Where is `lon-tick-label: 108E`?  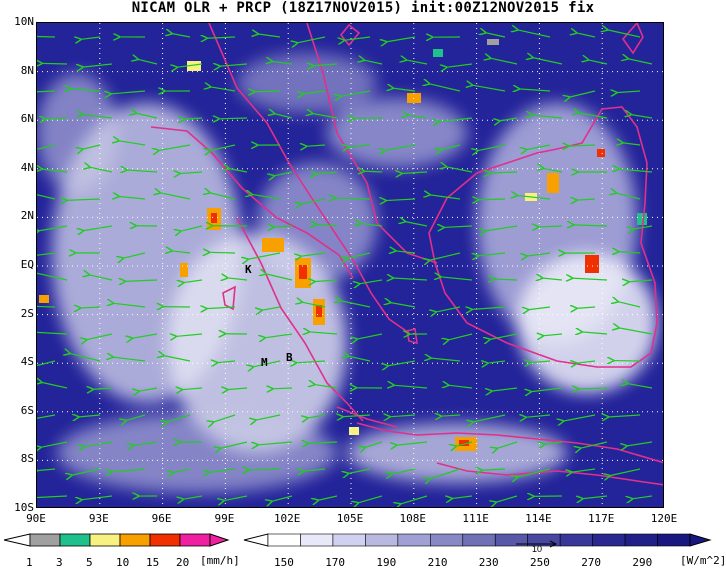
lon-tick-label: 108E is located at coordinates (413, 518).